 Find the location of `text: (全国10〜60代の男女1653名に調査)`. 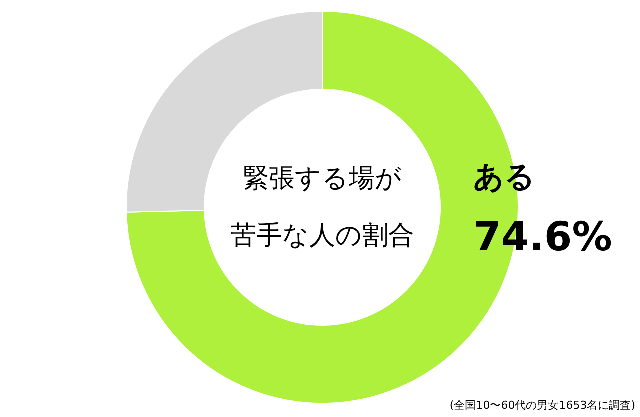

text: (全国10〜60代の男女1653名に調査) is located at coordinates (543, 405).